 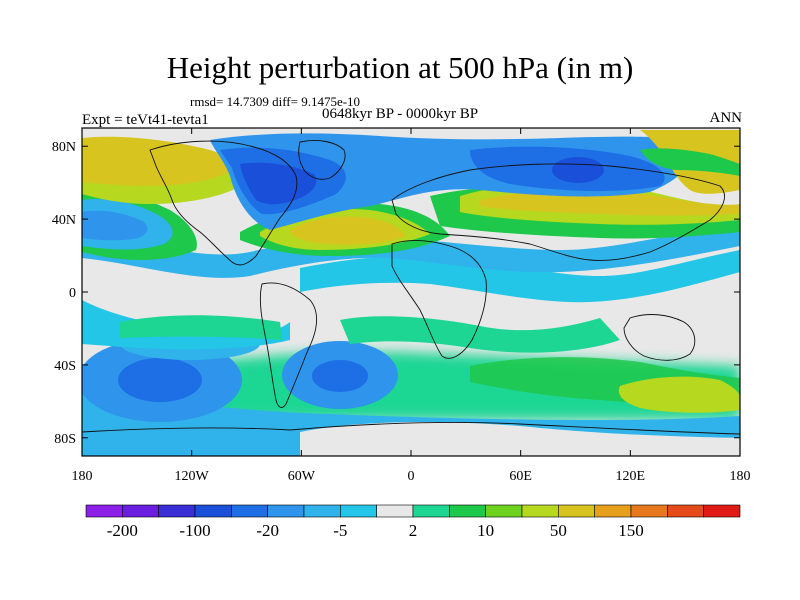 I want to click on coastline-north-america, so click(x=223, y=203).